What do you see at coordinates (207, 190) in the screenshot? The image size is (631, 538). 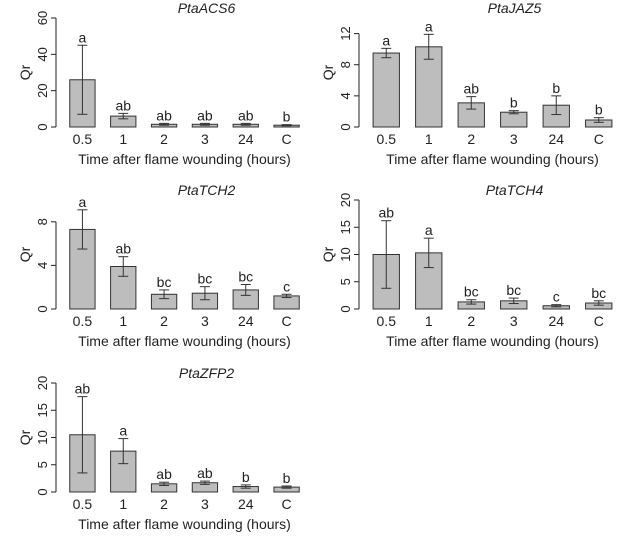 I see `chart-title: PtaTCH2` at bounding box center [207, 190].